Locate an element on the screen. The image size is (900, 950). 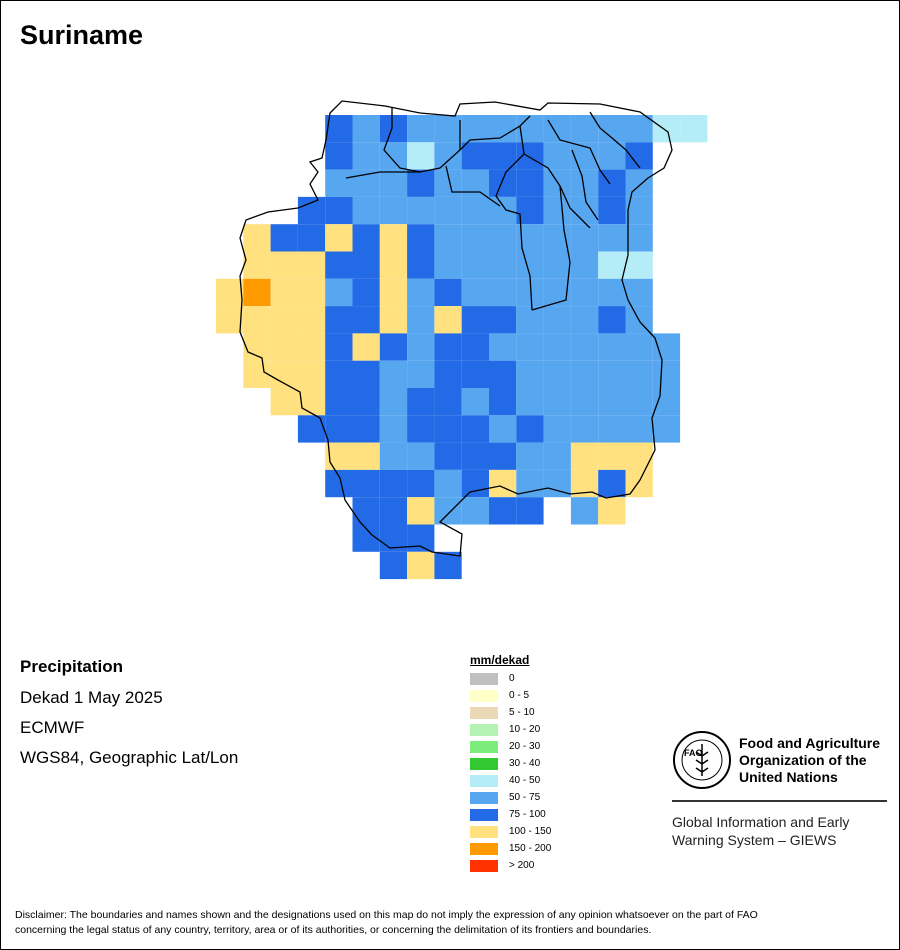
legend-label: 100 - 150 is located at coordinates (530, 831).